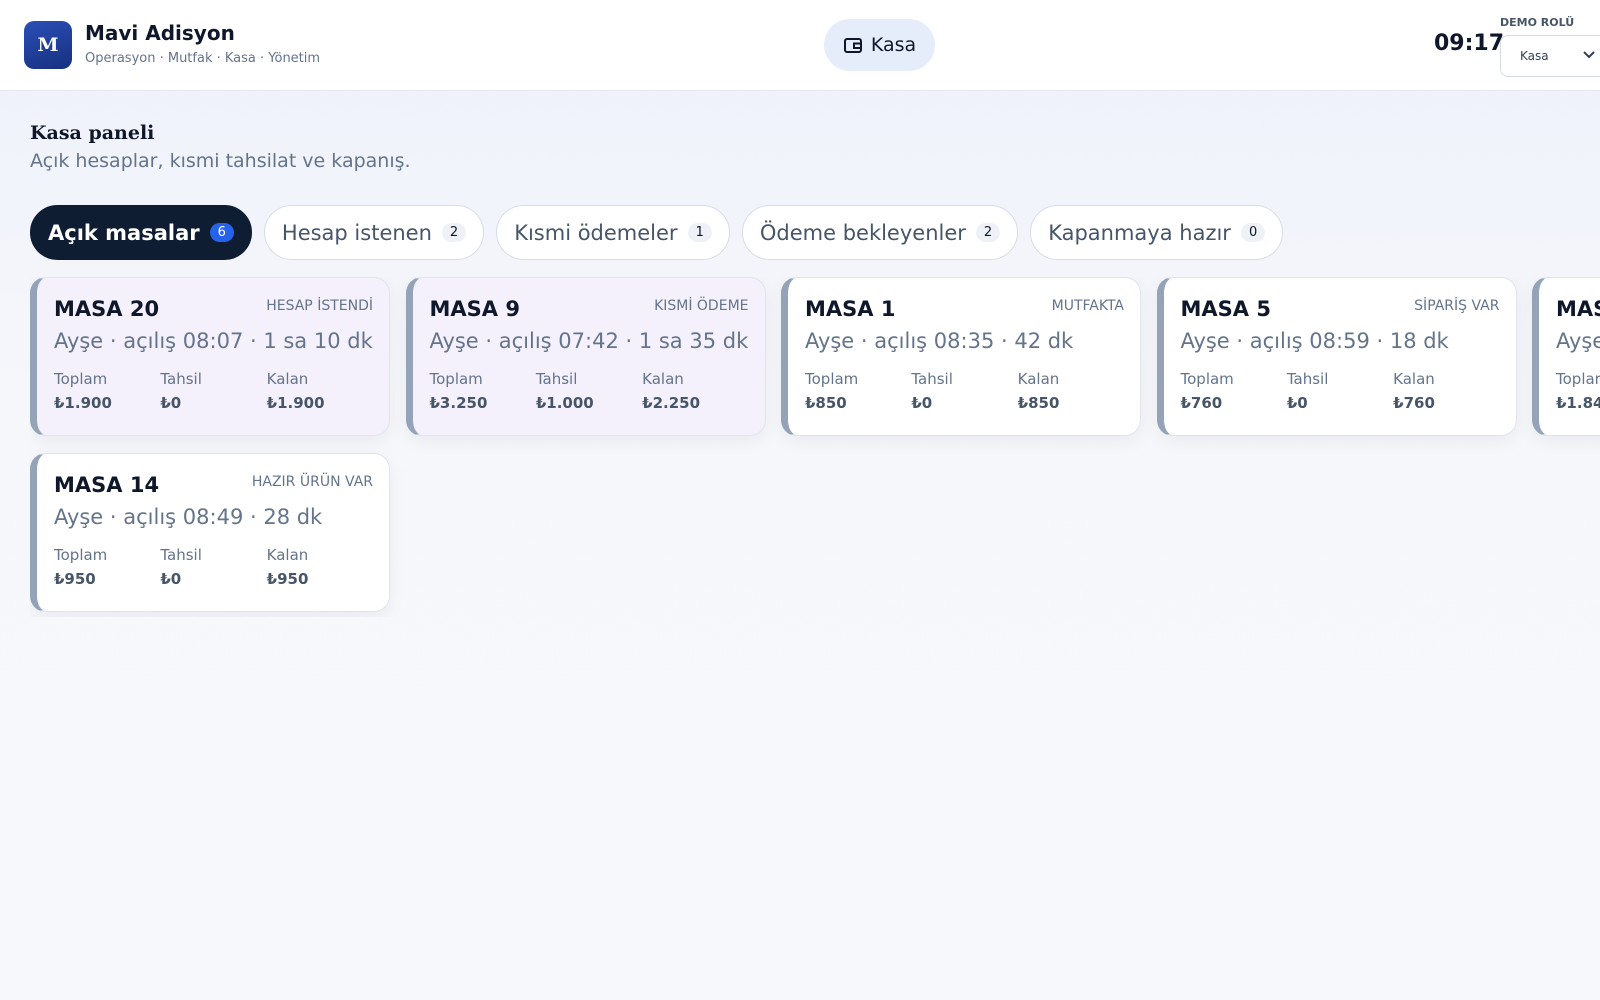  I want to click on filter-tab: Açık masalar 6, so click(141, 232).